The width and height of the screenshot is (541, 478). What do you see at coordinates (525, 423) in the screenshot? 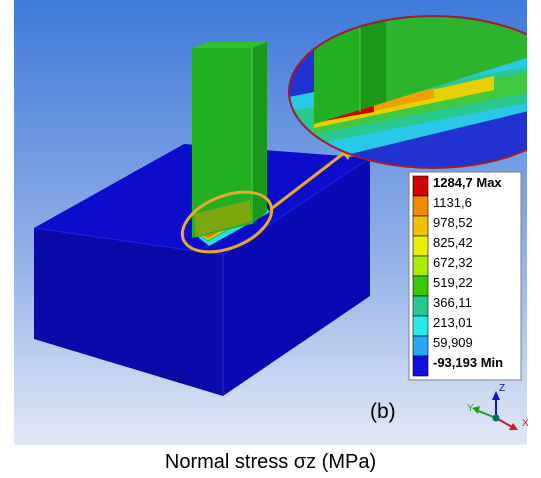
I see `axis-x-label: X` at bounding box center [525, 423].